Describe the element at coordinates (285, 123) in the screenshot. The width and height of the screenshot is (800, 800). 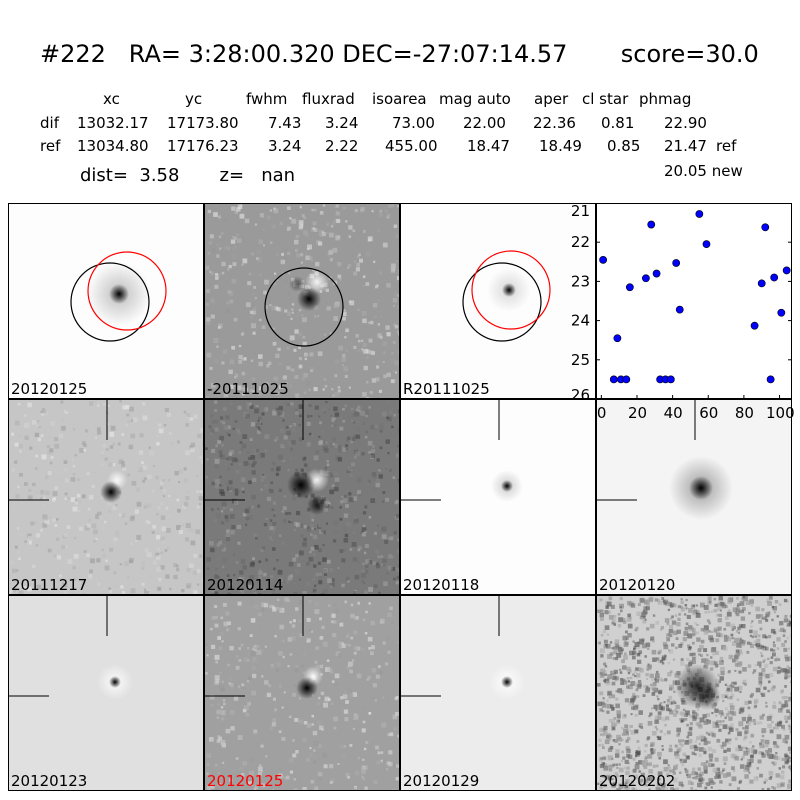
I see `table-cell: 7.43` at that location.